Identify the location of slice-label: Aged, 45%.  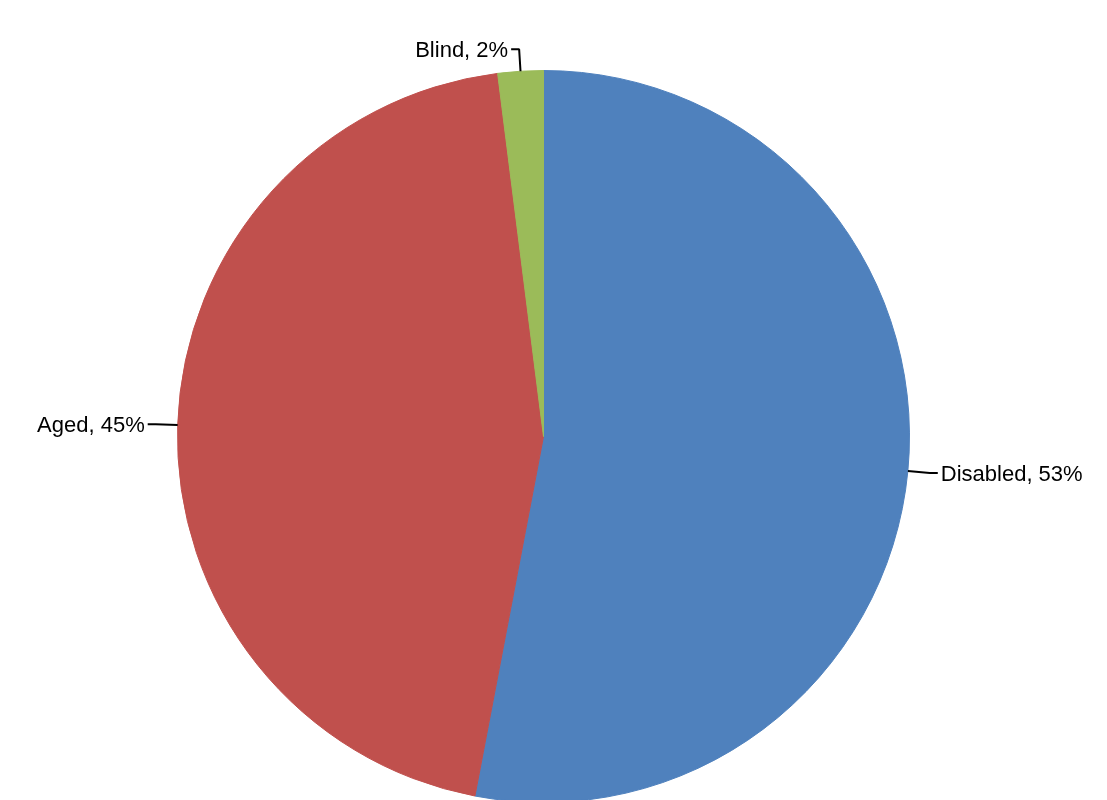
(91, 424).